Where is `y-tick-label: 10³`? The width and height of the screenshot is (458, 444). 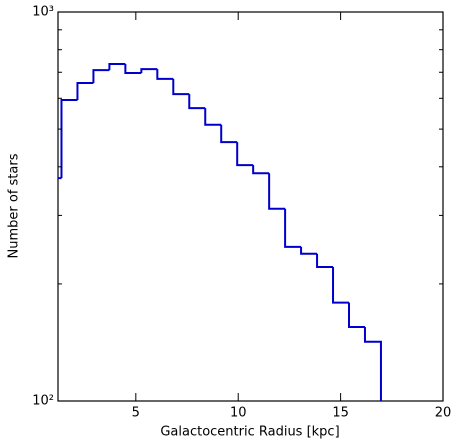 y-tick-label: 10³ is located at coordinates (43, 12).